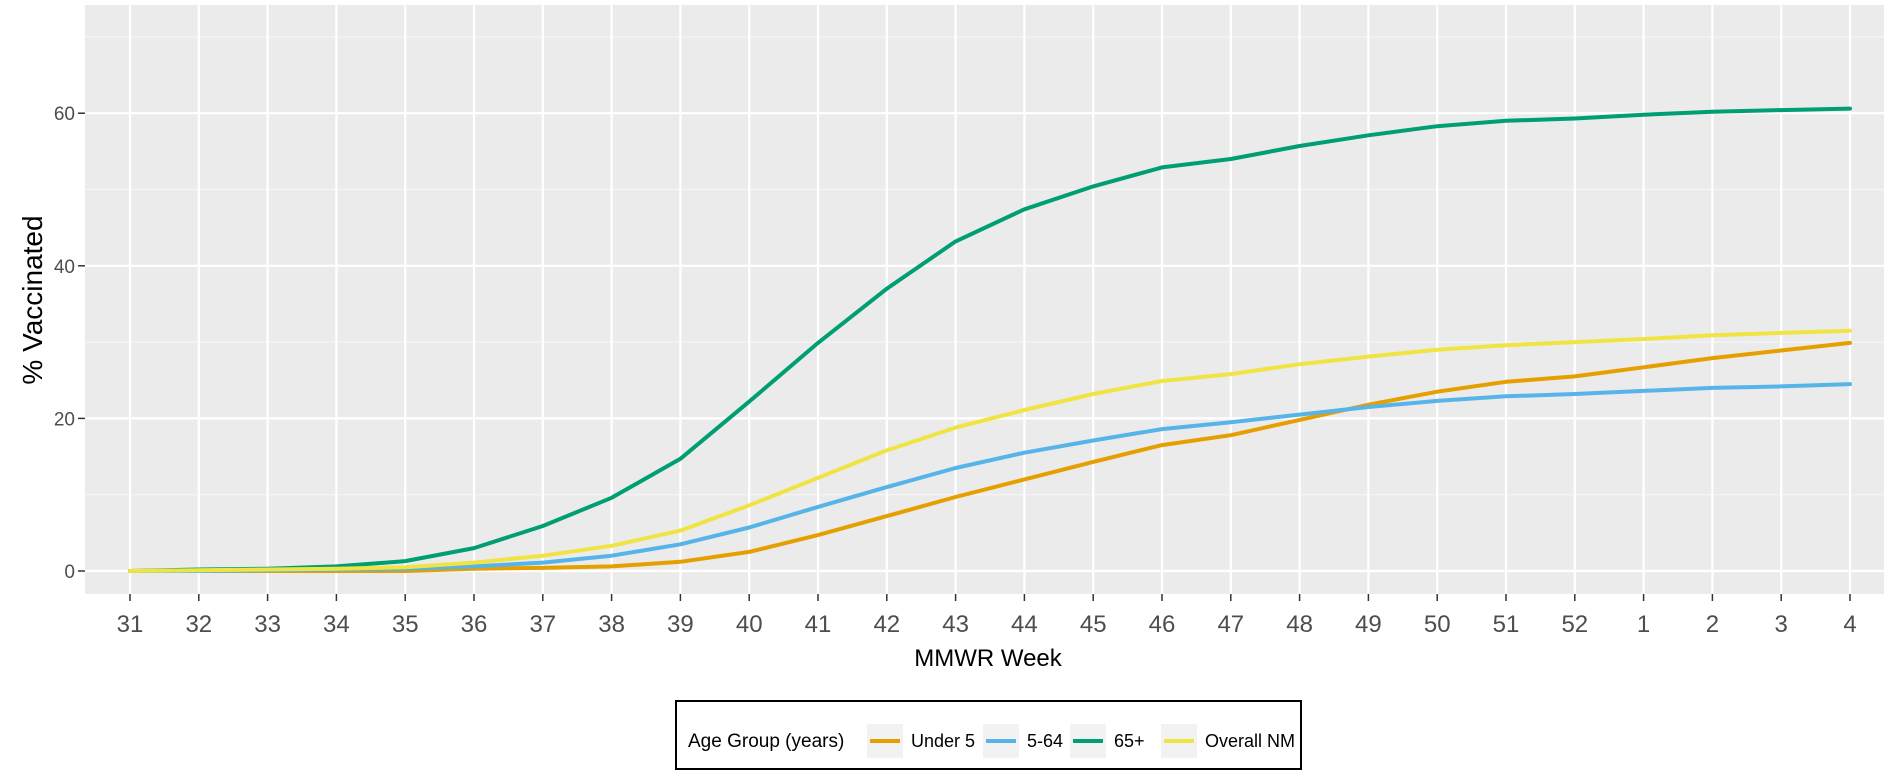  Describe the element at coordinates (988, 658) in the screenshot. I see `x-axis-title: MMWR Week` at that location.